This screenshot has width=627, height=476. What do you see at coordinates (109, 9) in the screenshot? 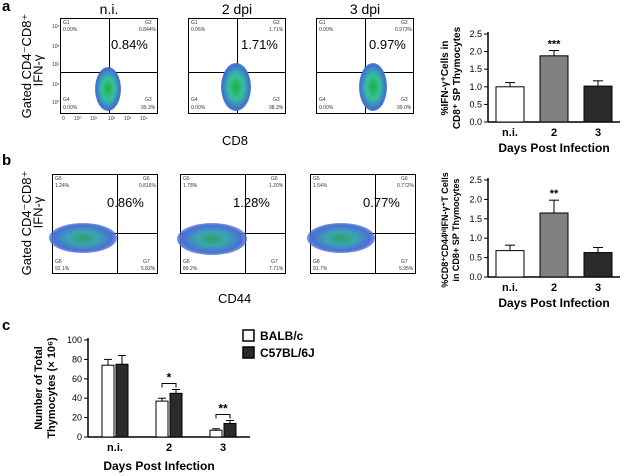
I see `panel-a-title-ni: n.i.` at bounding box center [109, 9].